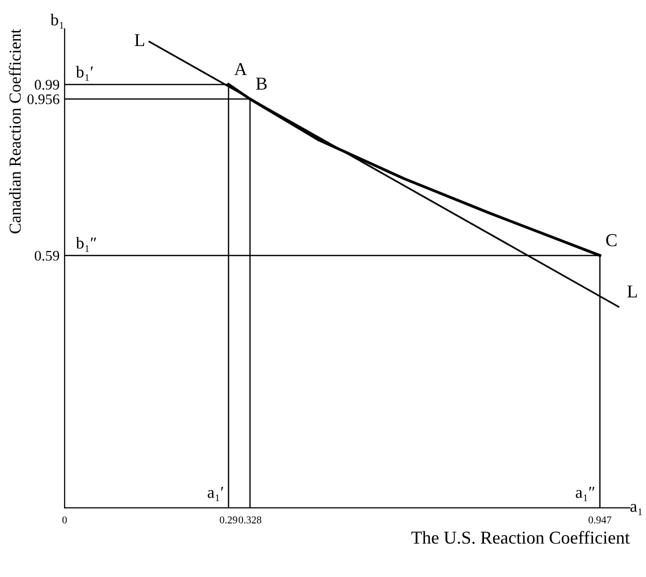 The image size is (646, 577). What do you see at coordinates (240, 69) in the screenshot?
I see `annotation: A` at bounding box center [240, 69].